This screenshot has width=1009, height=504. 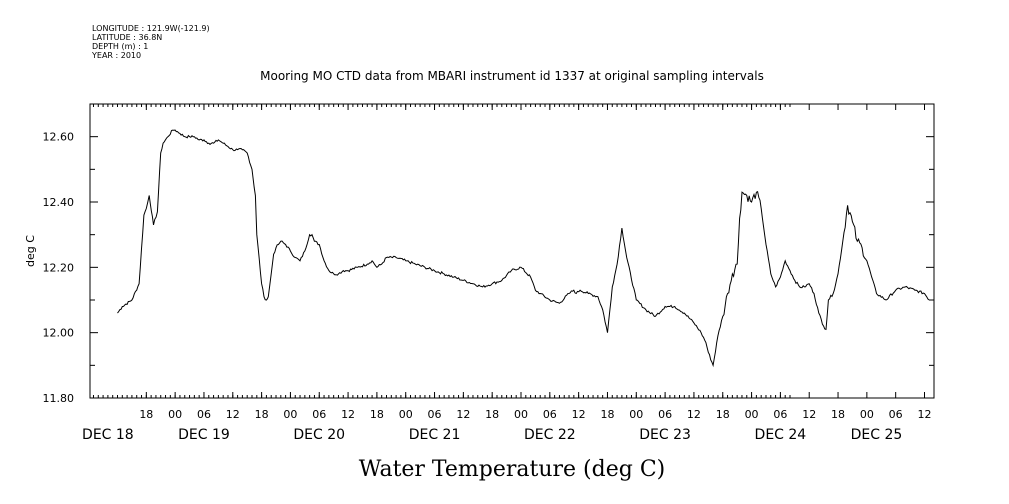 What do you see at coordinates (59, 333) in the screenshot?
I see `y-tick-label: 12.00` at bounding box center [59, 333].